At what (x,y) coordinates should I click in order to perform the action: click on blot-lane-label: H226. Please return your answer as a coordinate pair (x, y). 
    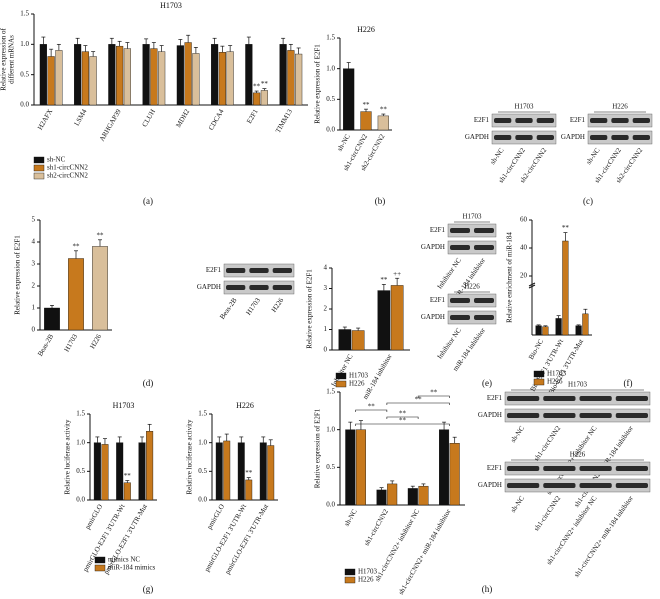
    Looking at the image, I should click on (278, 305).